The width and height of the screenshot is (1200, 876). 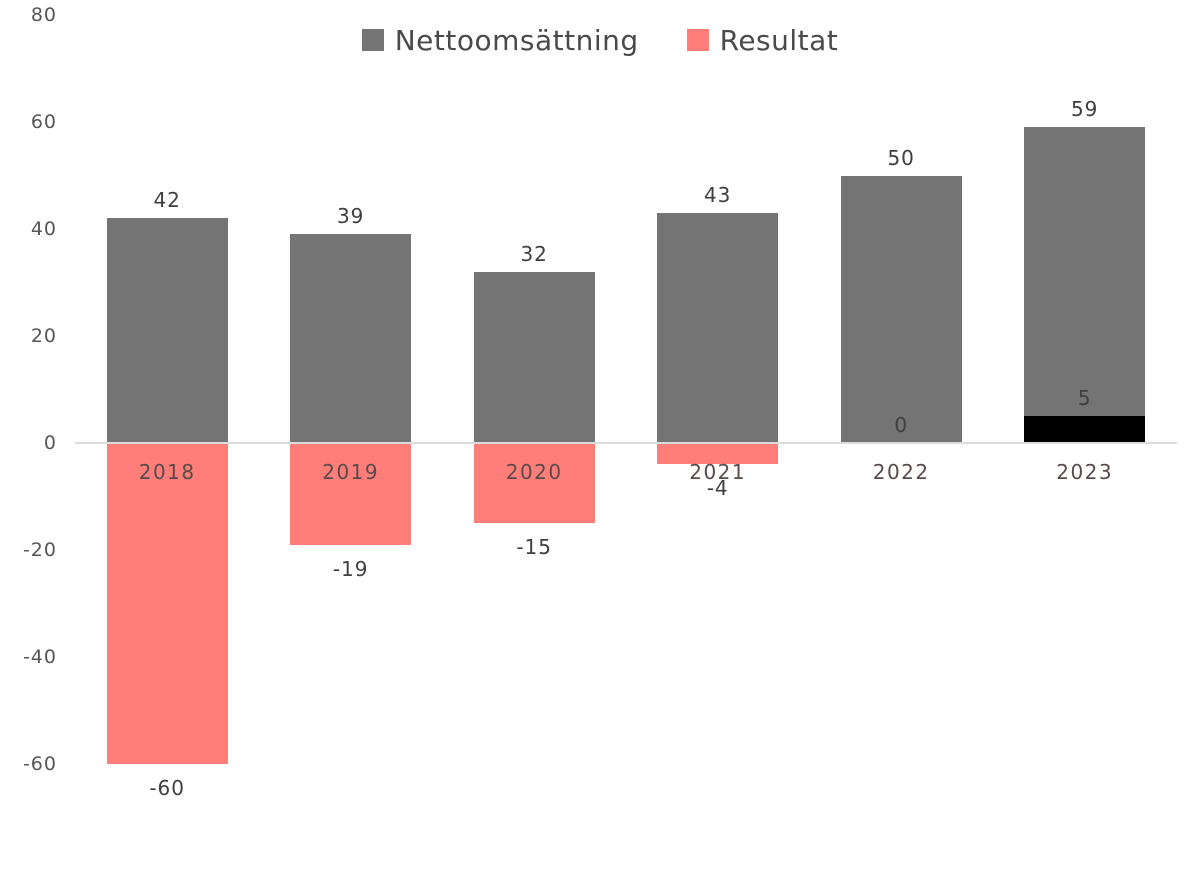 What do you see at coordinates (534, 253) in the screenshot?
I see `value-label-nettoomsattning-2020: 32` at bounding box center [534, 253].